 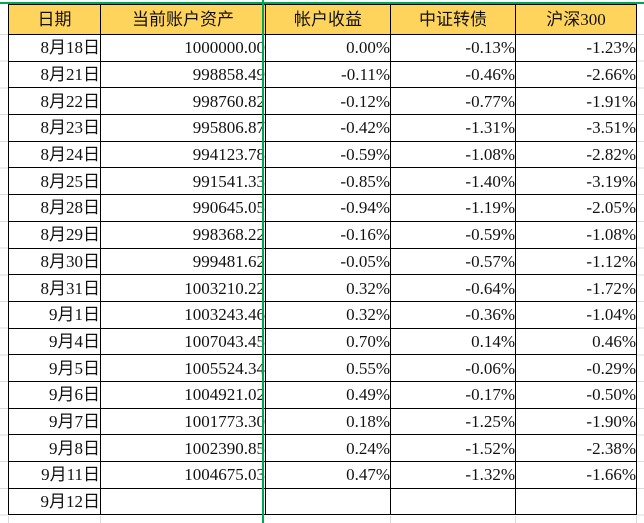 What do you see at coordinates (576, 208) in the screenshot?
I see `cell-csi_300: -2.05%` at bounding box center [576, 208].